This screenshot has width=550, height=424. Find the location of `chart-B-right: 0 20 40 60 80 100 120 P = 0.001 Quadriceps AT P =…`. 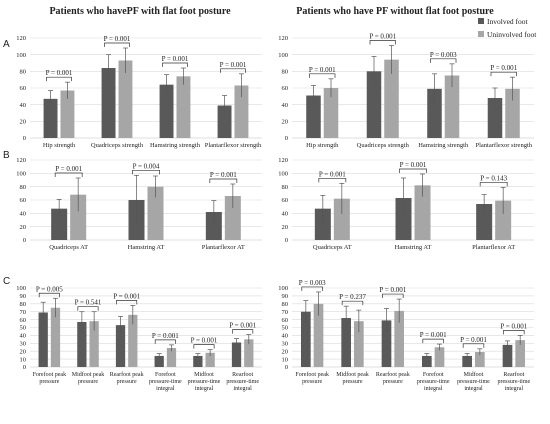

chart-B-right: 0 20 40 60 80 100 120 P = 0.001 Quadriceps AT P =… is located at coordinates (406, 204).